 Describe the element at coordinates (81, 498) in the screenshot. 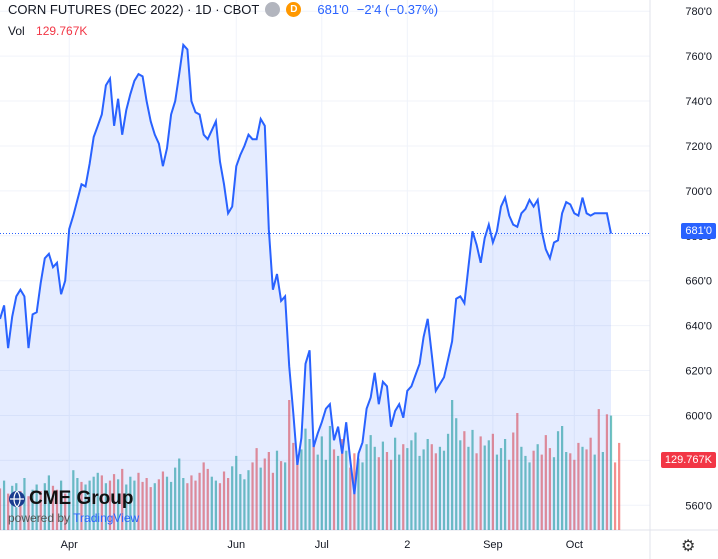

I see `brand-name: CME Group` at that location.